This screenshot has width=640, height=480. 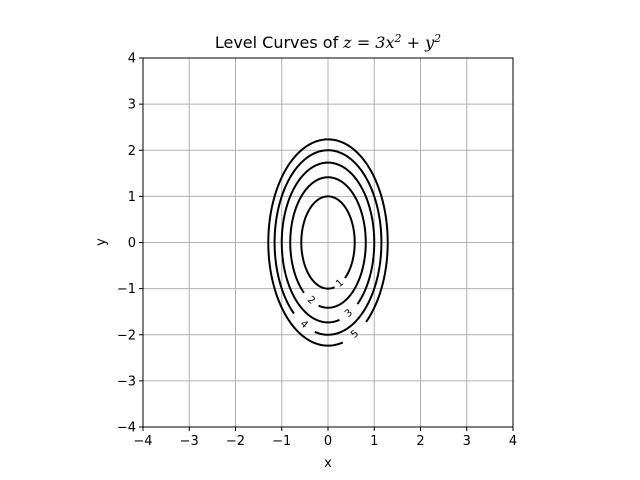 I want to click on x-tick-label: −3, so click(x=189, y=441).